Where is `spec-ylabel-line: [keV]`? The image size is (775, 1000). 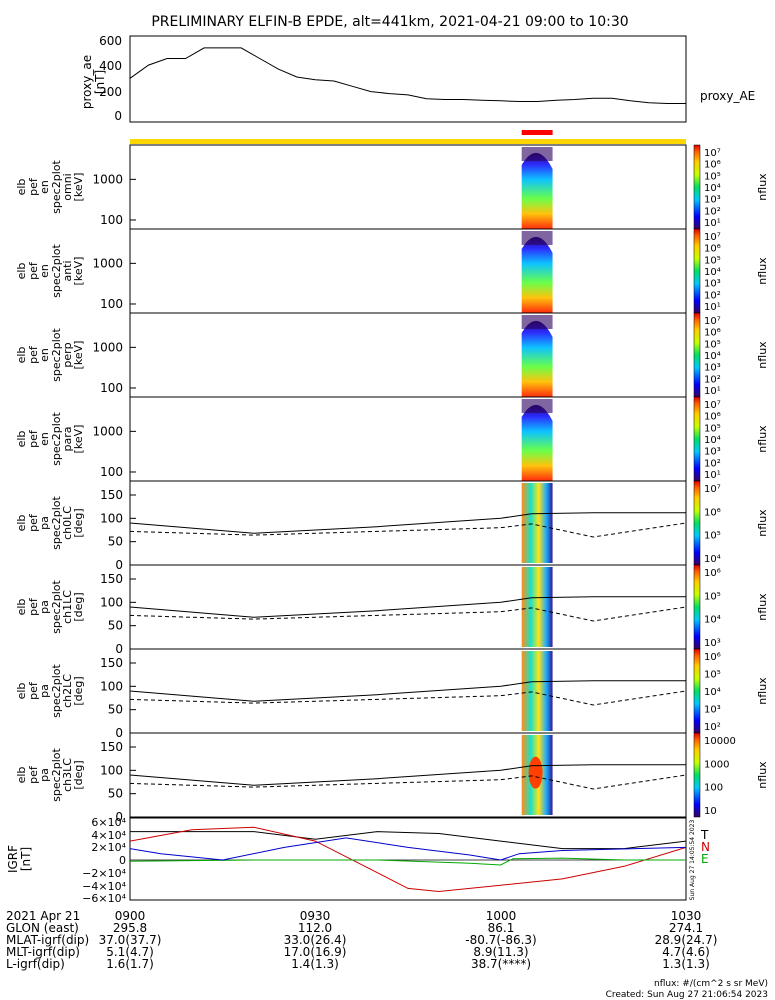 spec-ylabel-line: [keV] is located at coordinates (78, 439).